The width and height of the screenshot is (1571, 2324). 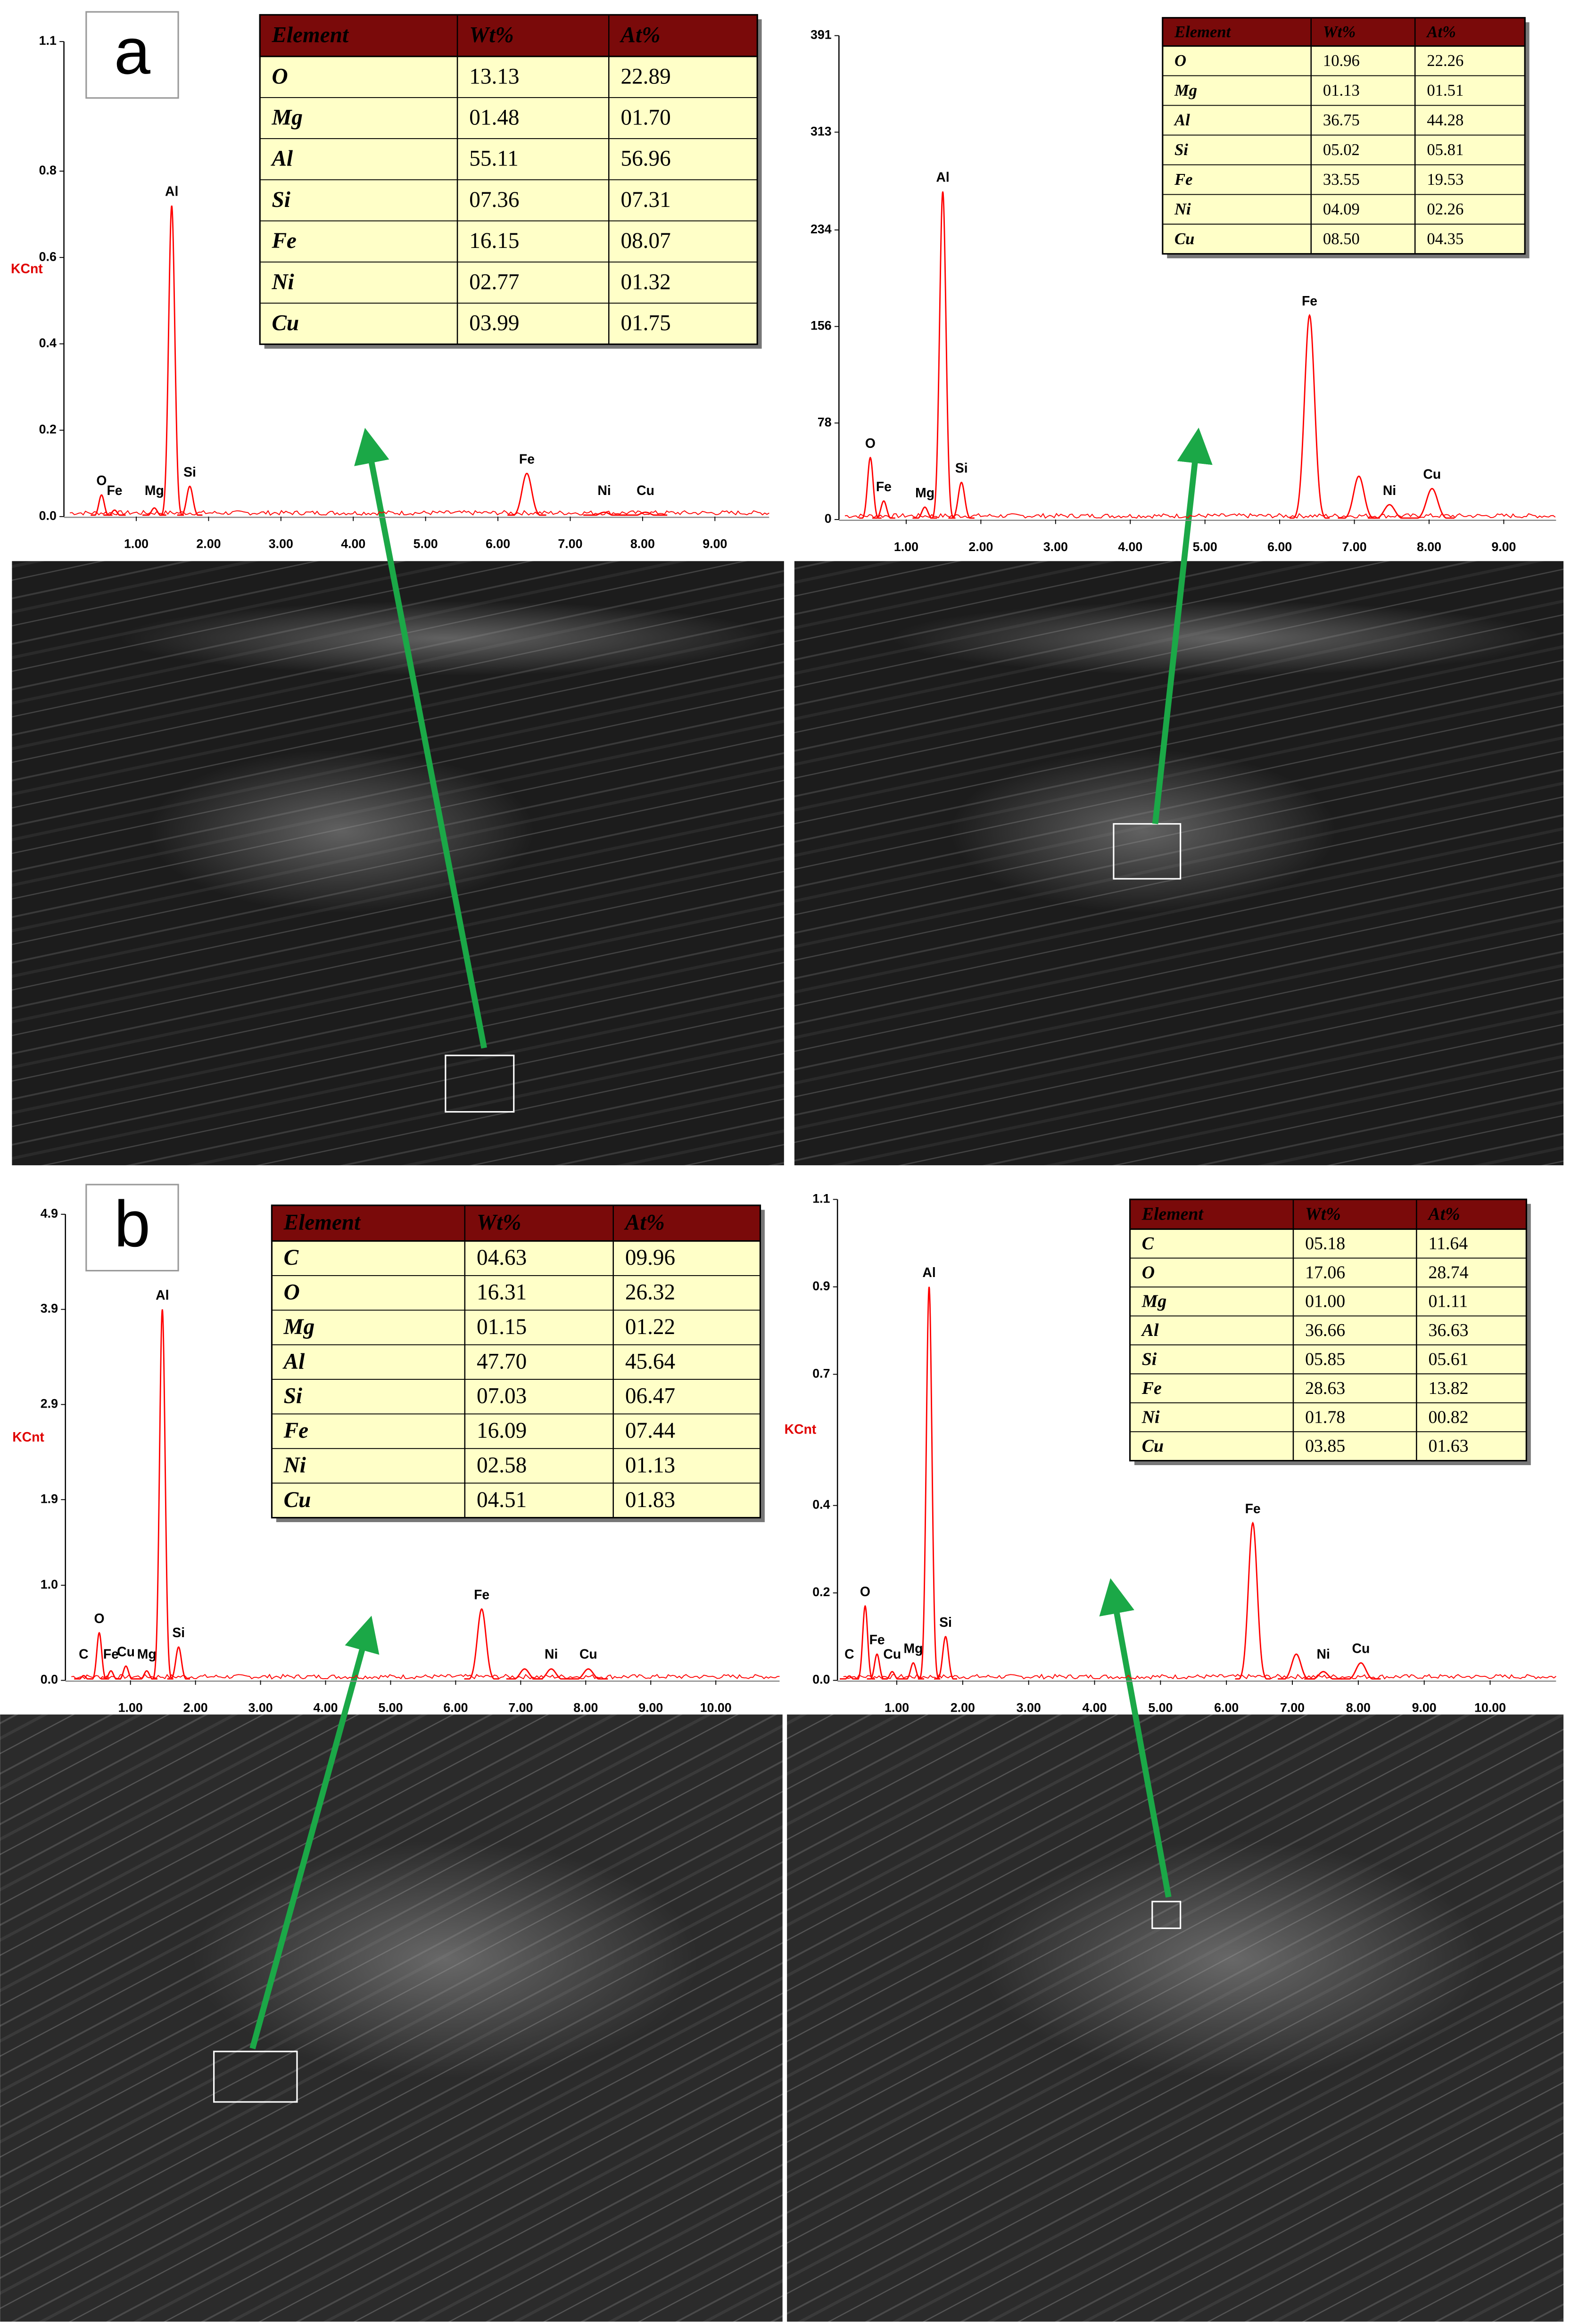 What do you see at coordinates (1148, 1243) in the screenshot?
I see `table-cell: C` at bounding box center [1148, 1243].